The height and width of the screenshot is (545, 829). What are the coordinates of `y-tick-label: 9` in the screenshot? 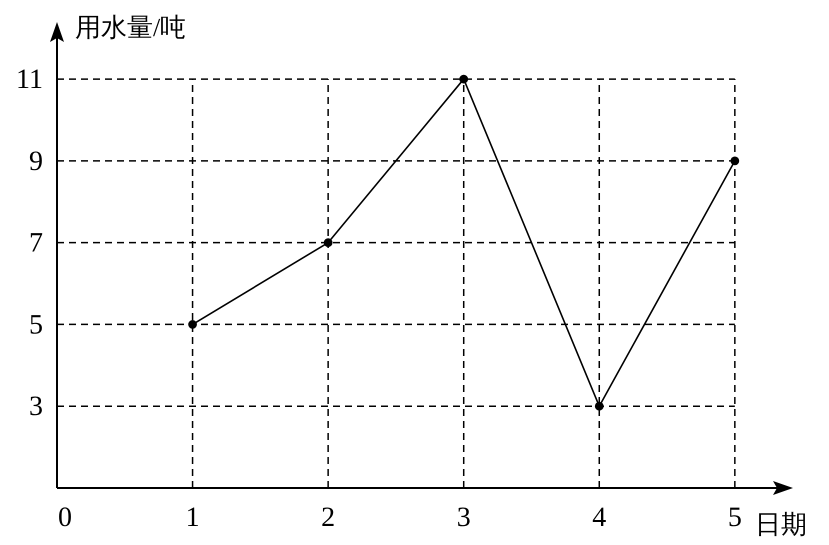 It's located at (36, 161).